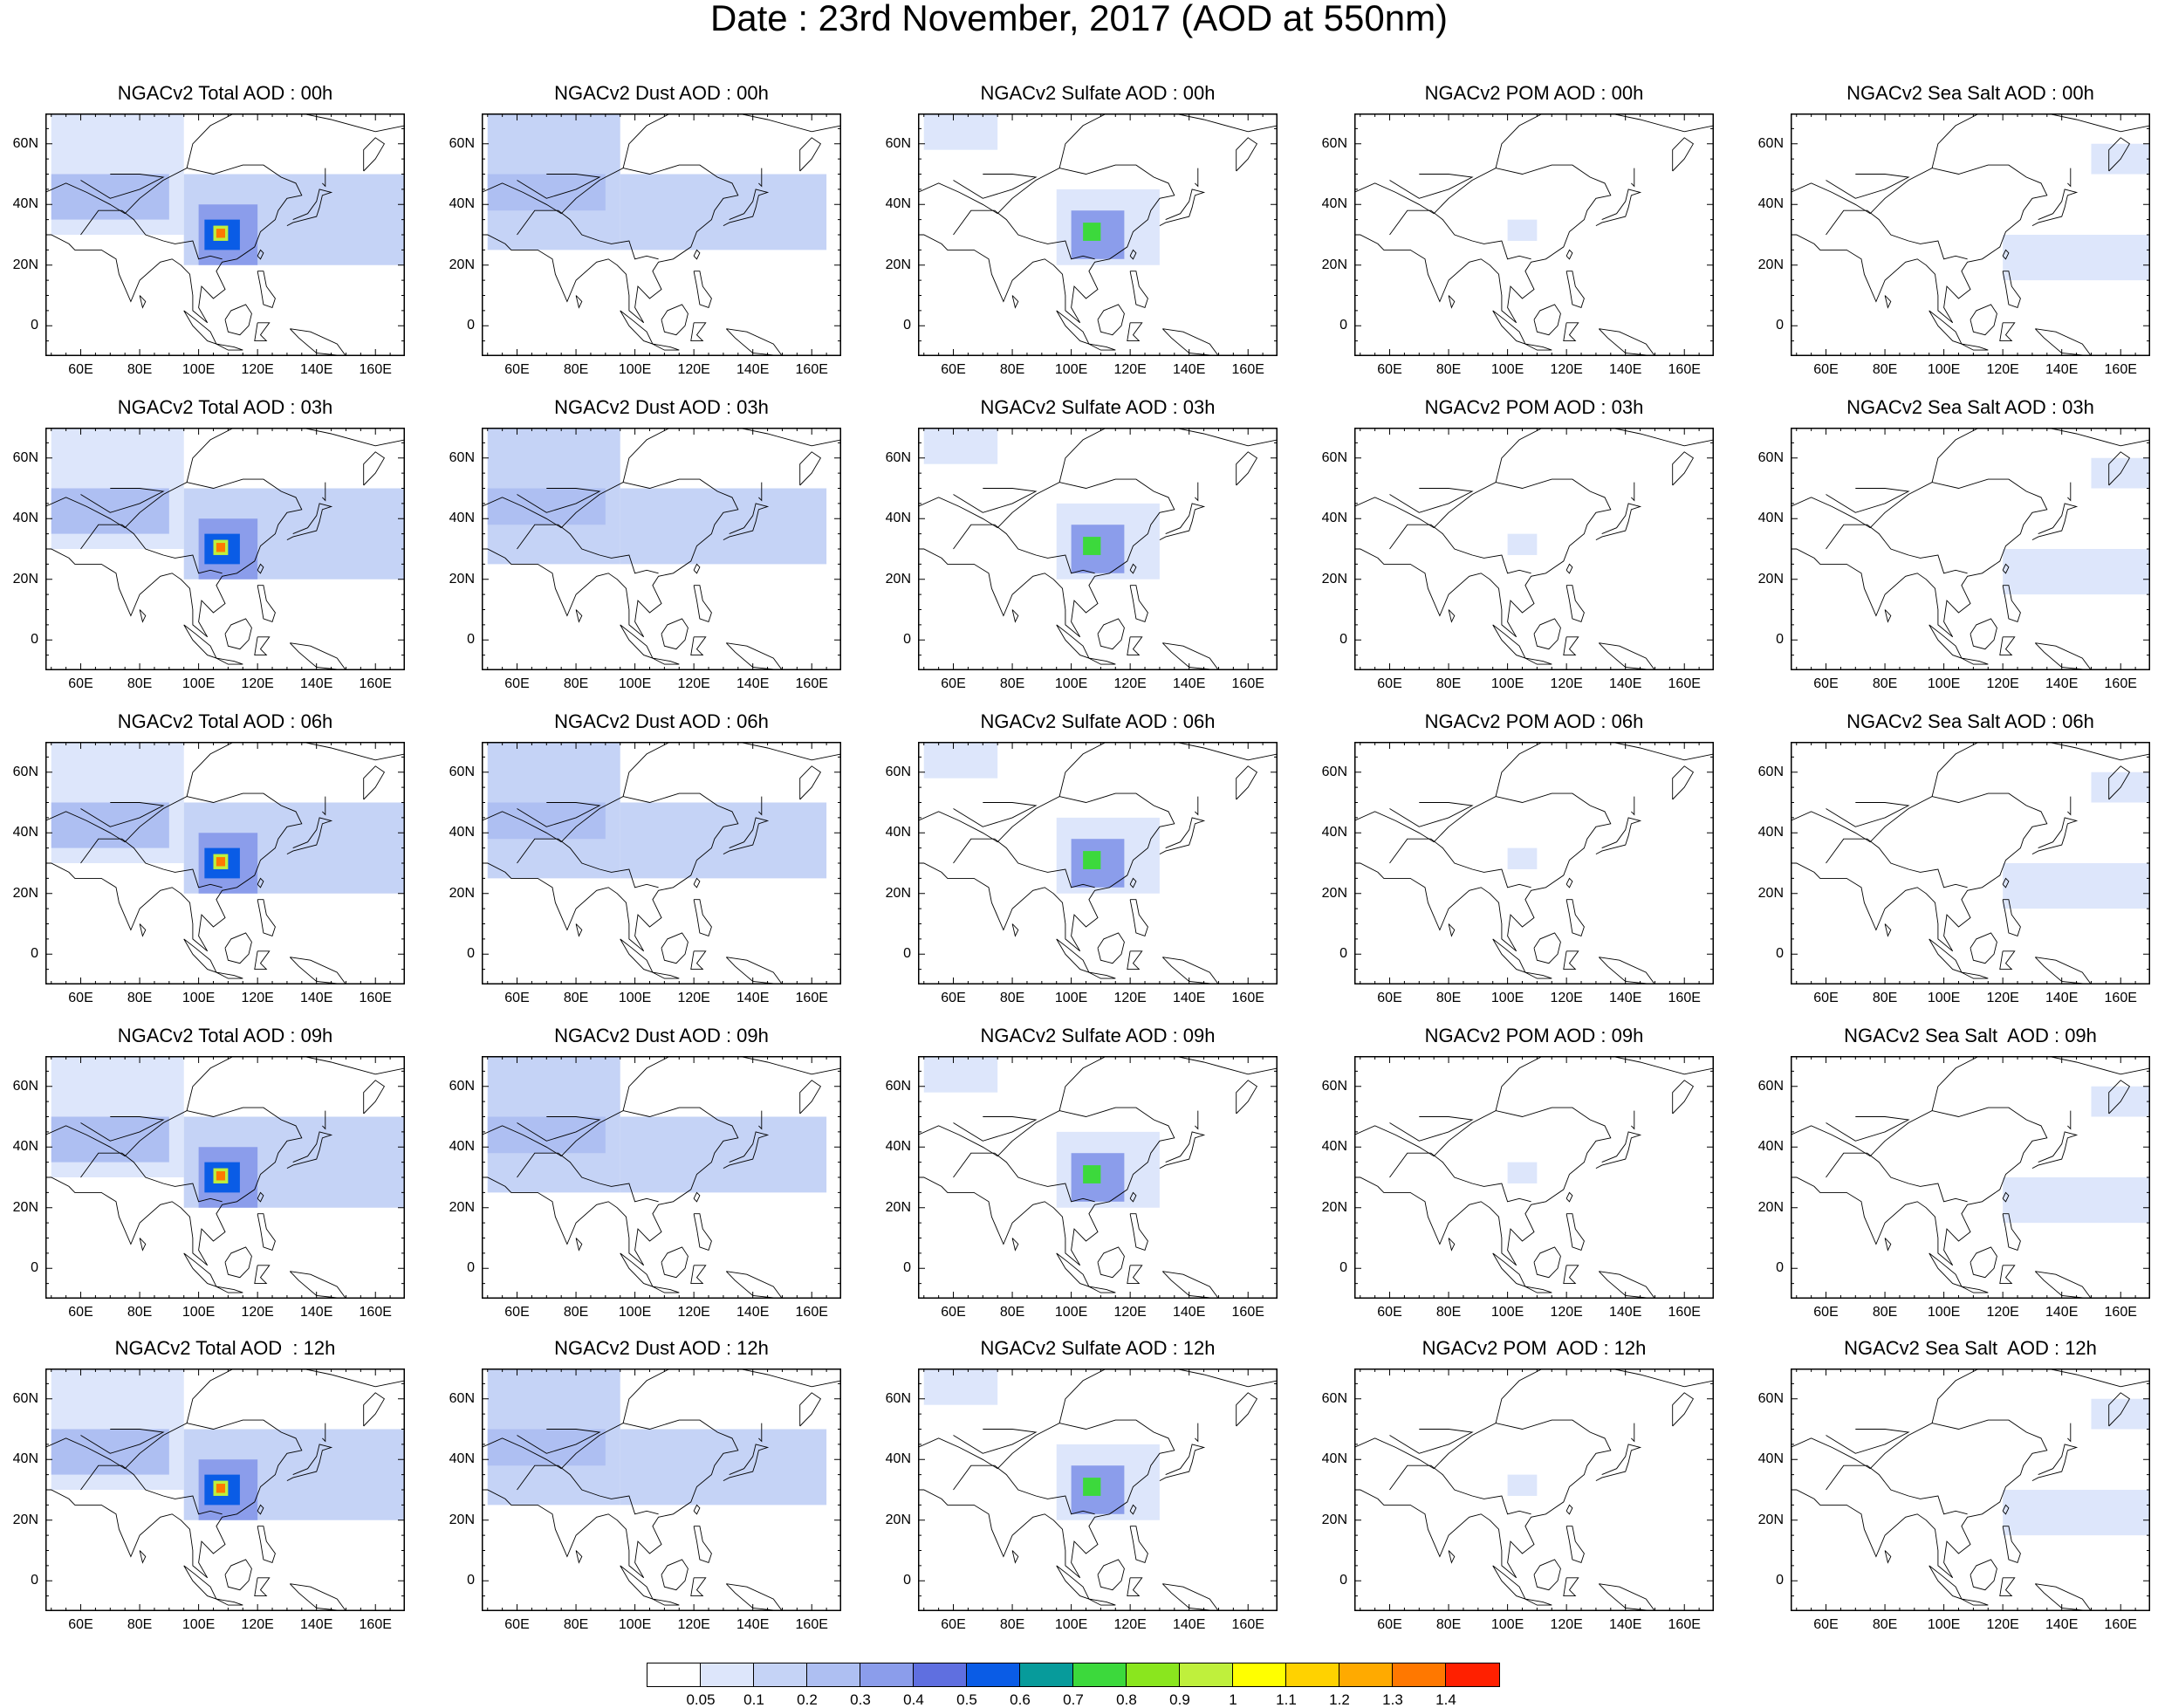  What do you see at coordinates (1534, 93) in the screenshot?
I see `panel-title: NGACv2 POM AOD : 00h` at bounding box center [1534, 93].